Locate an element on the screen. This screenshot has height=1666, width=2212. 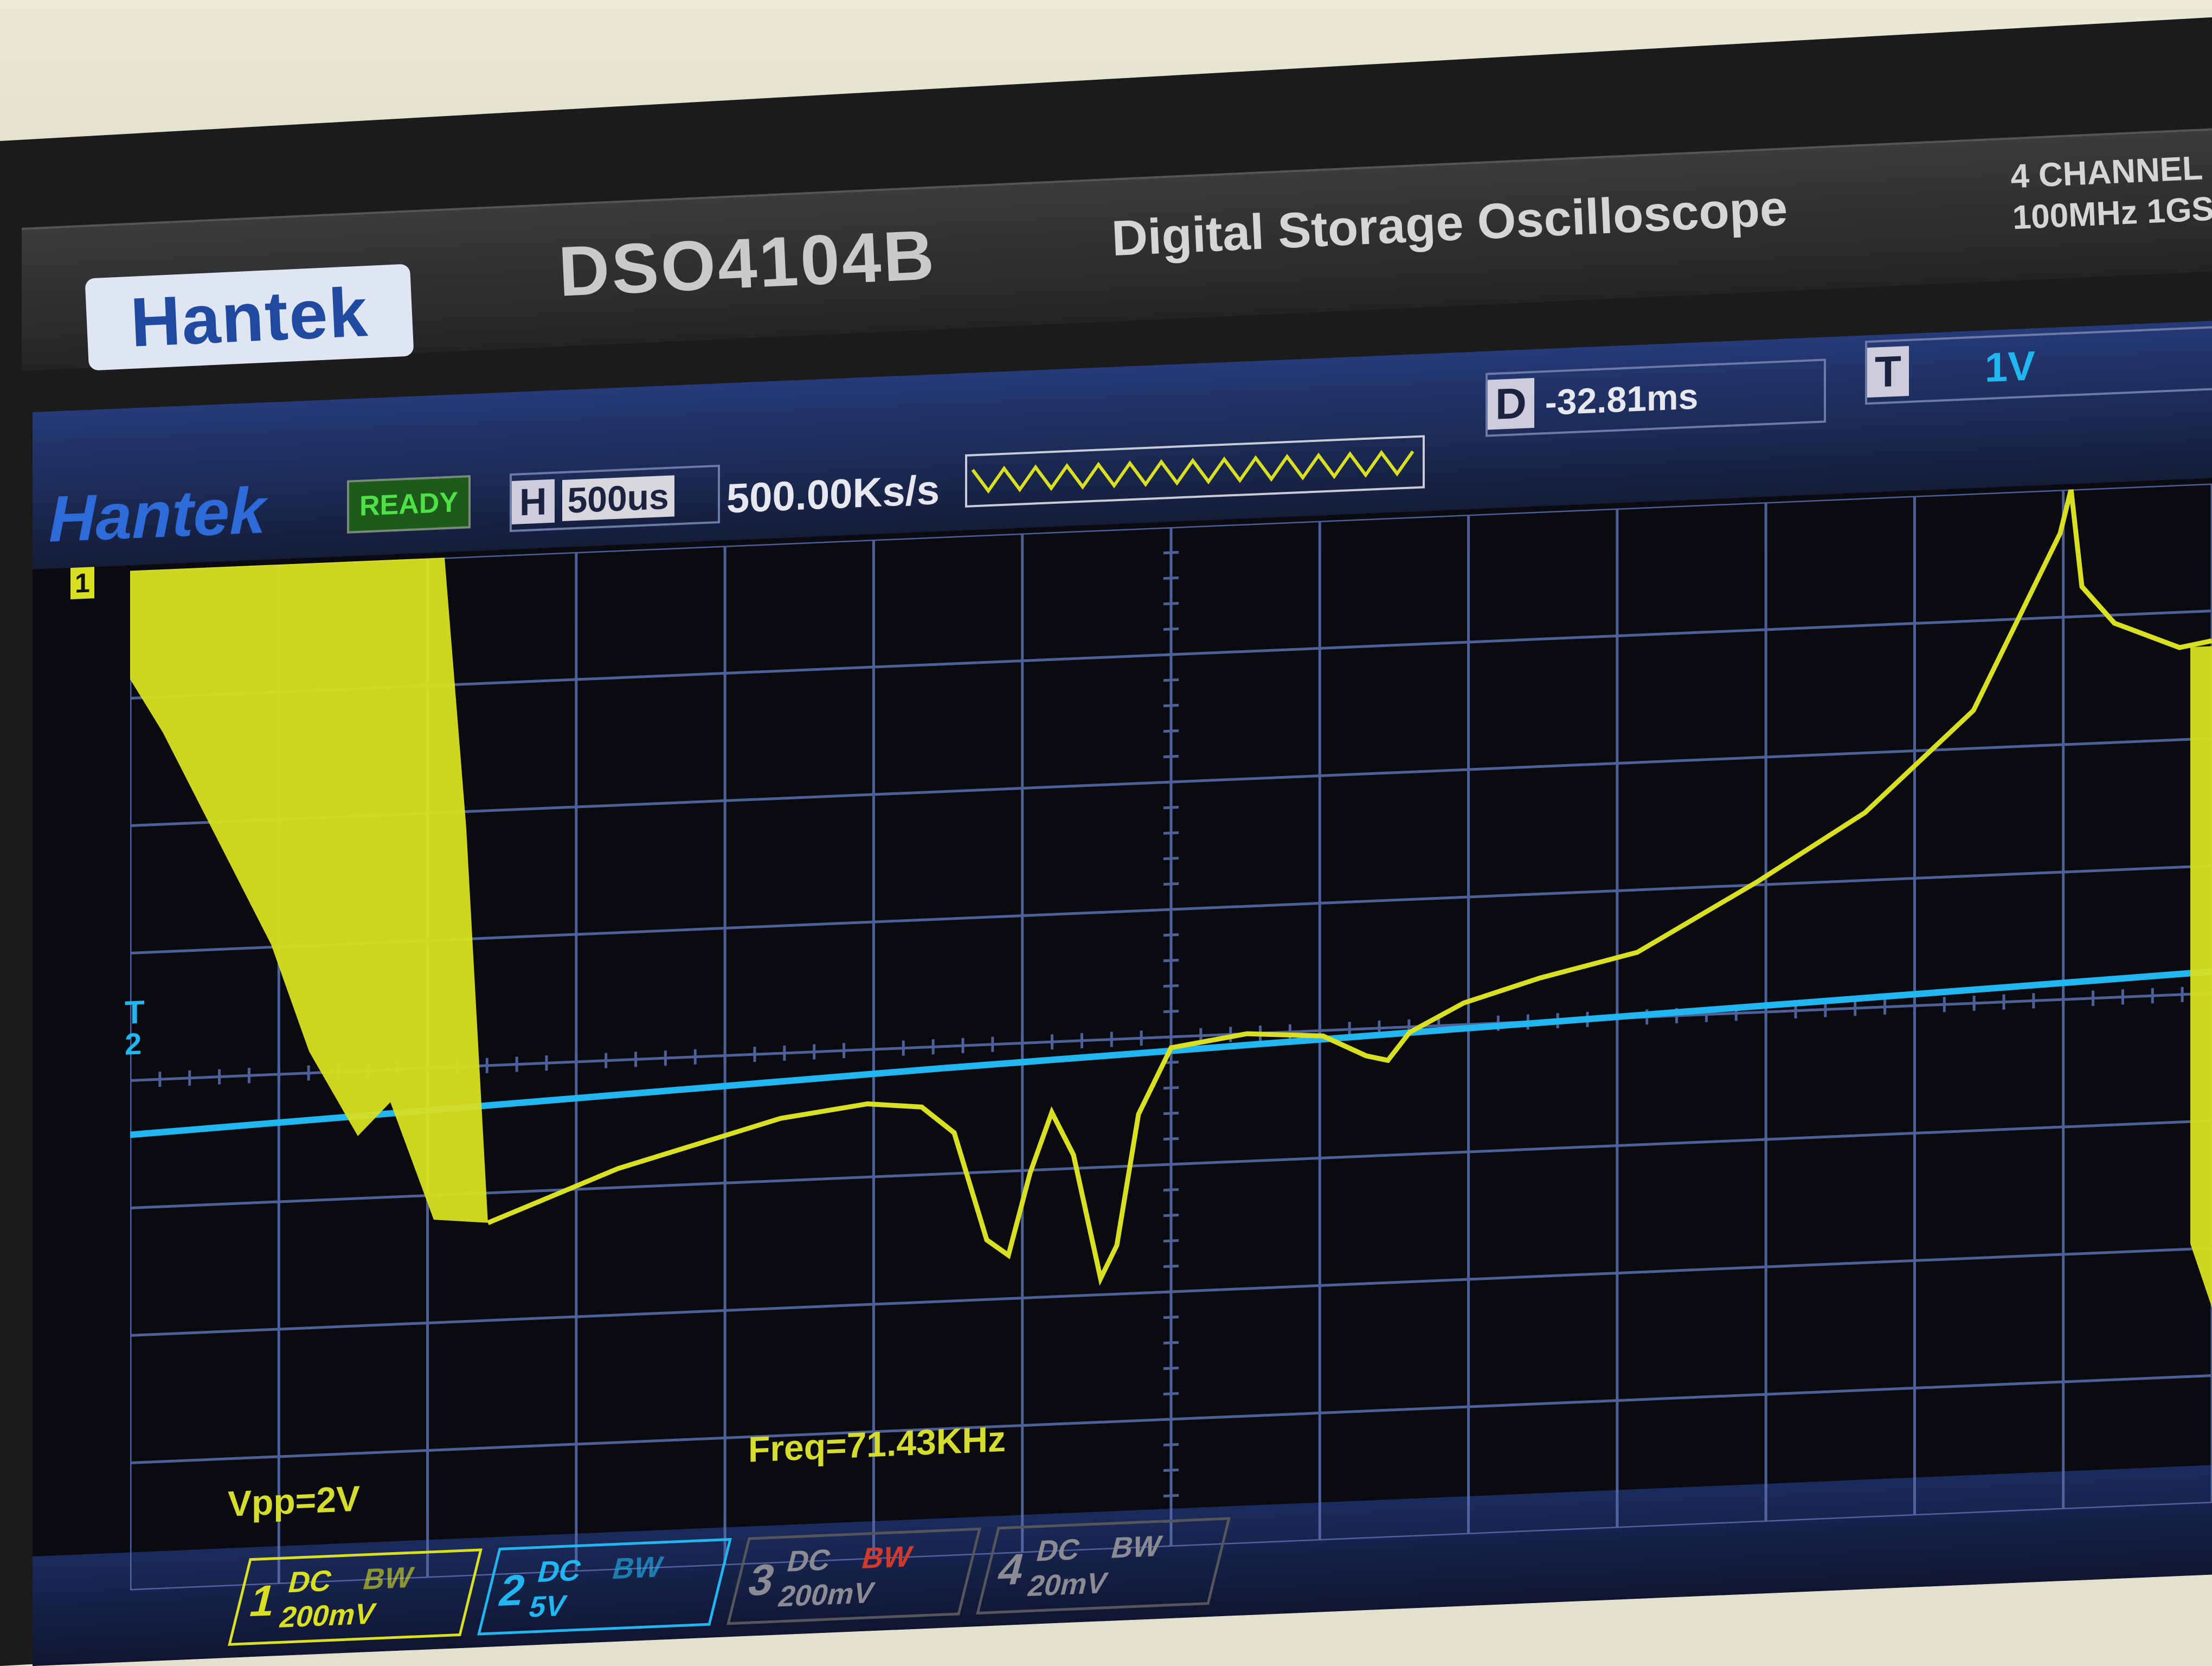
channel-4-box: 4 DC BW 20mV is located at coordinates (1103, 1566).